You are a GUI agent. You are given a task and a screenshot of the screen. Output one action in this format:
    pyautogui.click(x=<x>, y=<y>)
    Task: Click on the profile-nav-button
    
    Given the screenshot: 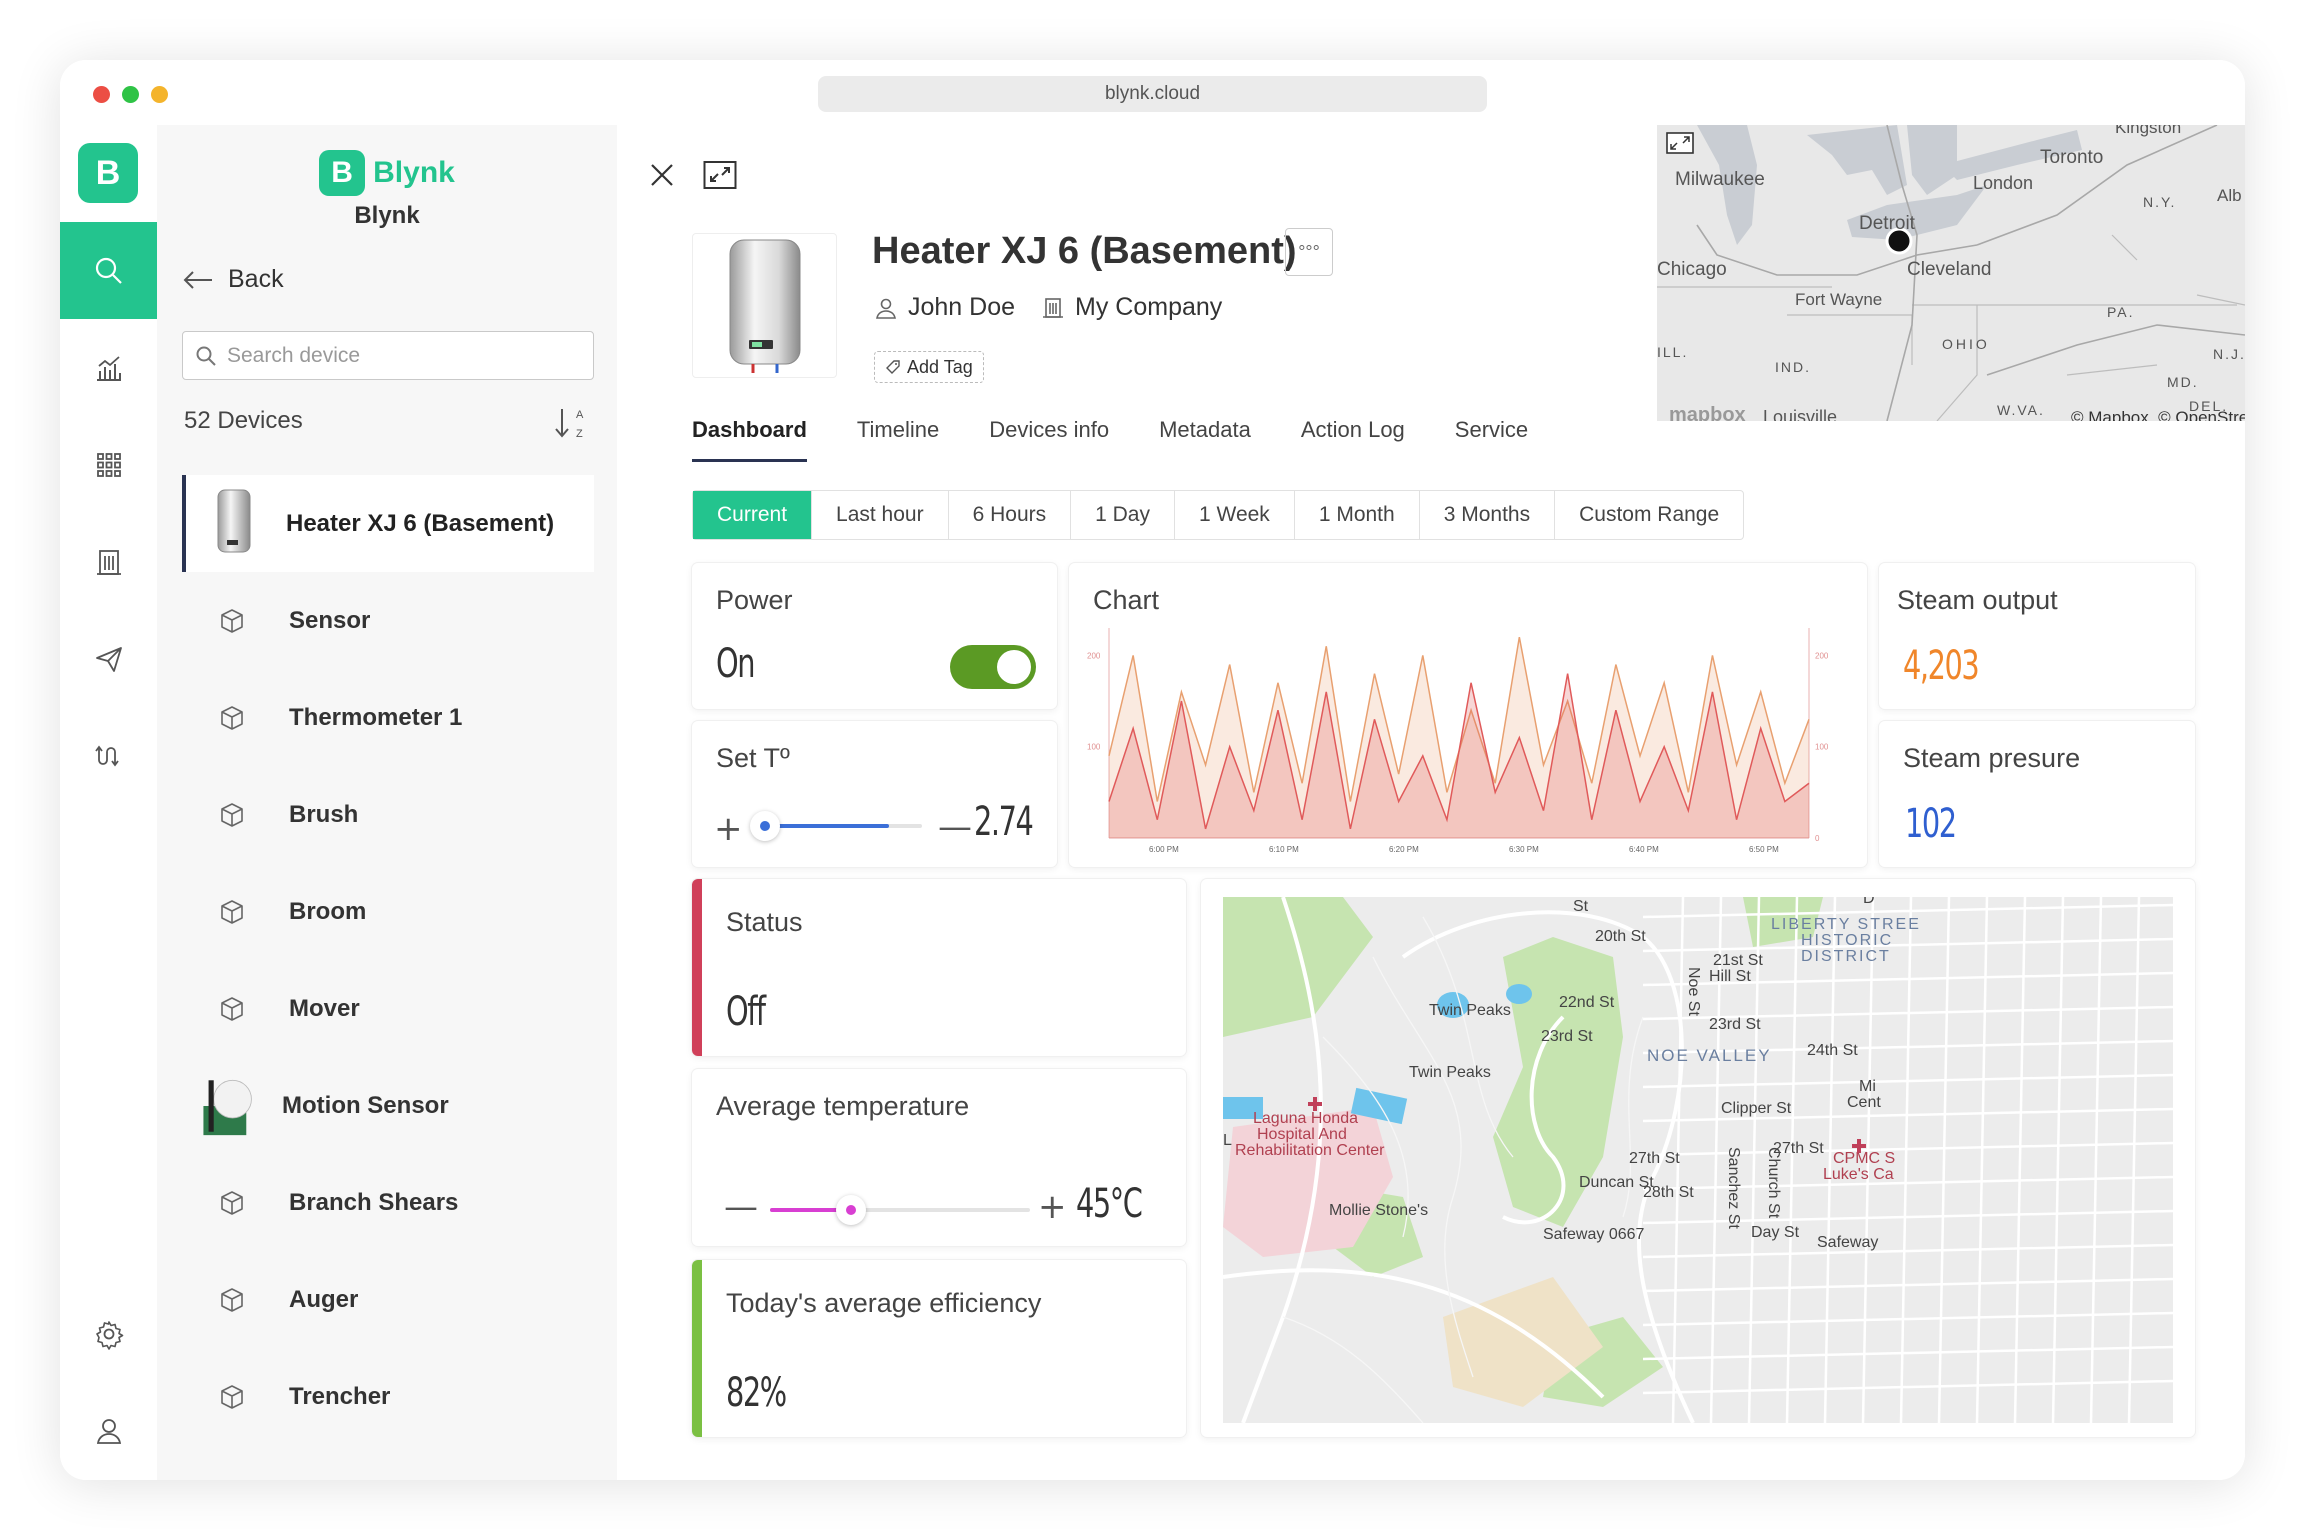 What is the action you would take?
    pyautogui.click(x=108, y=1430)
    